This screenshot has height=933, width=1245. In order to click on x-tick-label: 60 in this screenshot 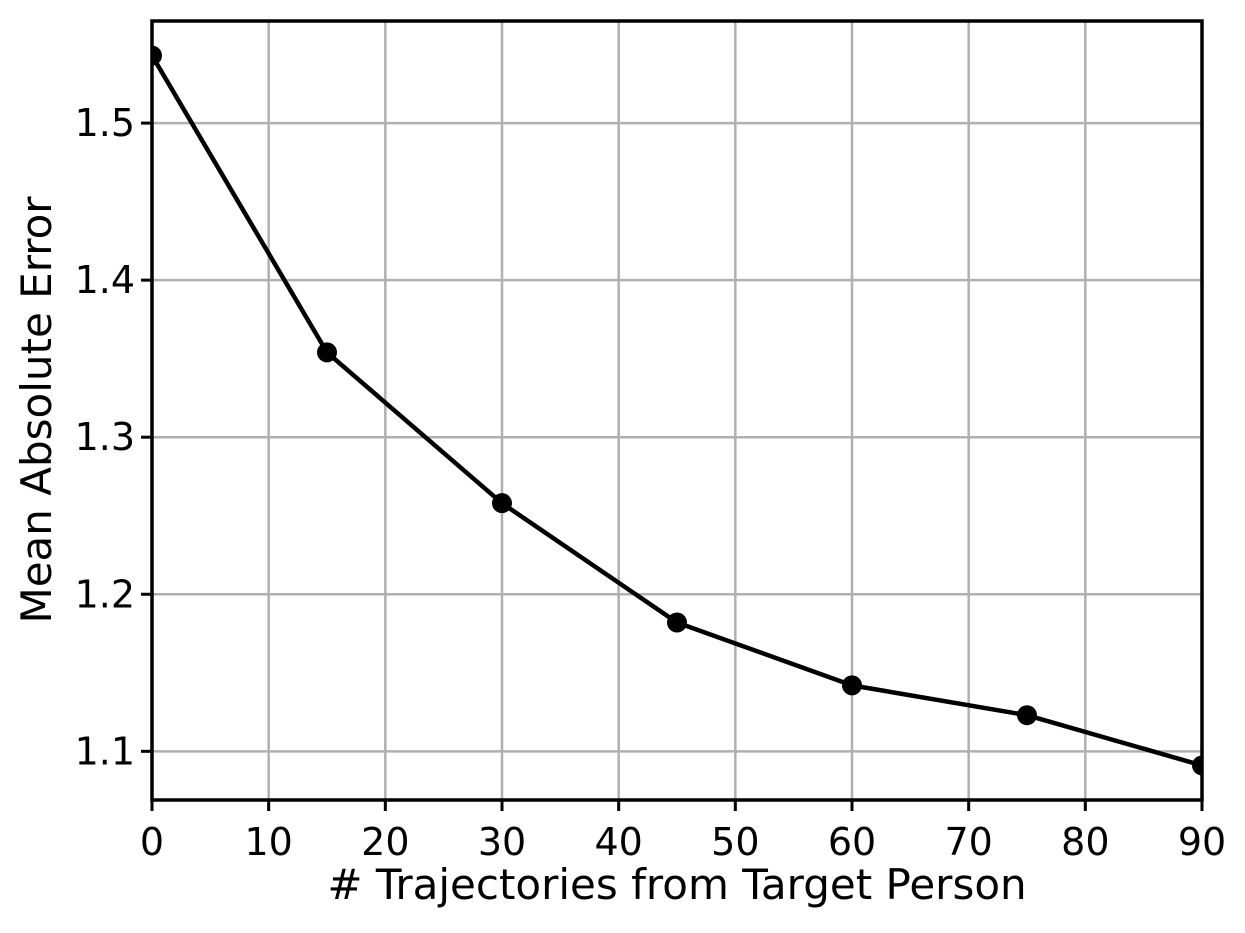, I will do `click(852, 842)`.